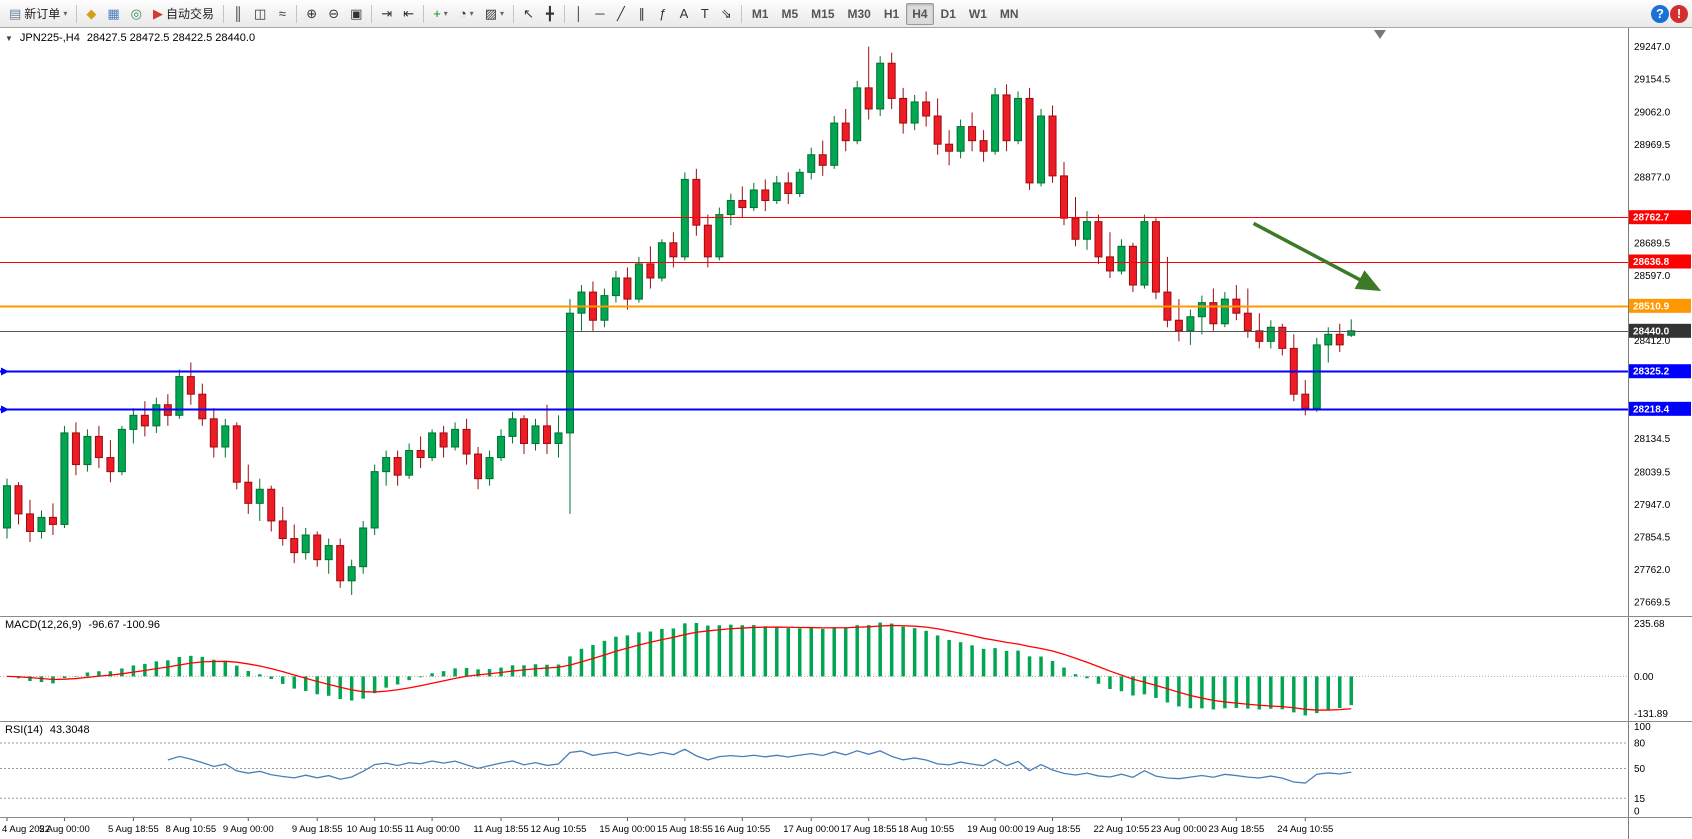  I want to click on new-order-button: ▤ 新订单 ▾, so click(38, 14).